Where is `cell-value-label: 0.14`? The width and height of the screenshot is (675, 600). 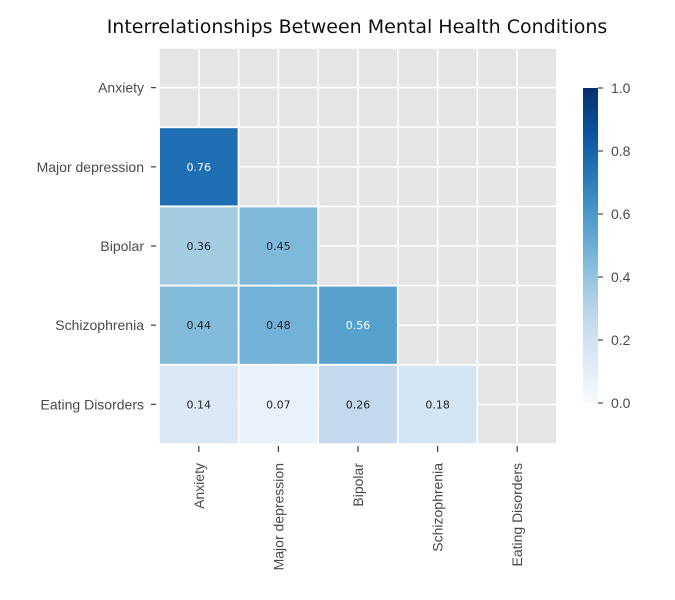
cell-value-label: 0.14 is located at coordinates (199, 404).